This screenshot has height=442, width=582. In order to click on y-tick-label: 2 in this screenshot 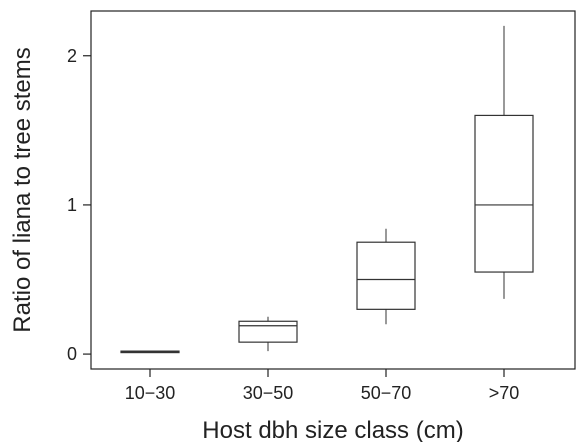, I will do `click(72, 56)`.